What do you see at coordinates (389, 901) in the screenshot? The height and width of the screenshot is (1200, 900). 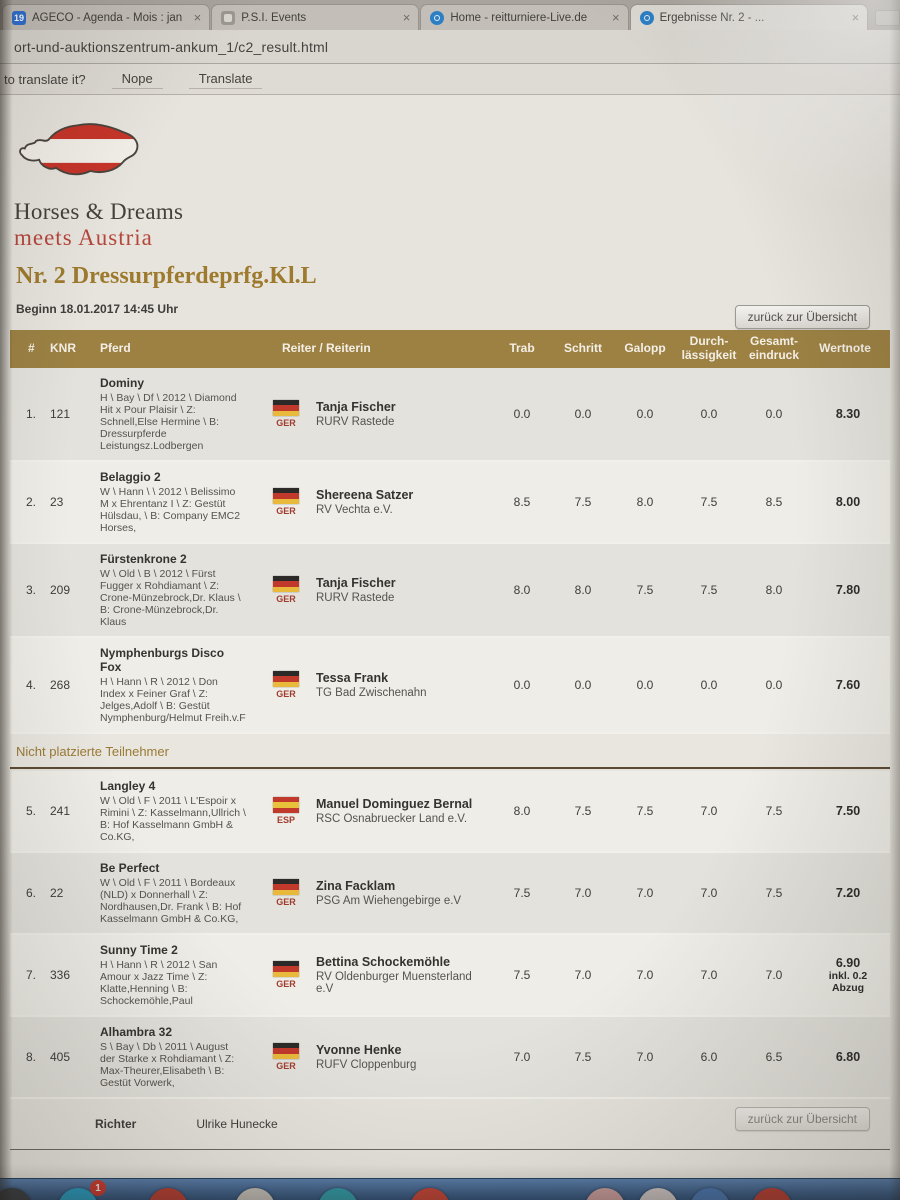 I see `rider-club: PSG Am Wiehengebirge e.V` at bounding box center [389, 901].